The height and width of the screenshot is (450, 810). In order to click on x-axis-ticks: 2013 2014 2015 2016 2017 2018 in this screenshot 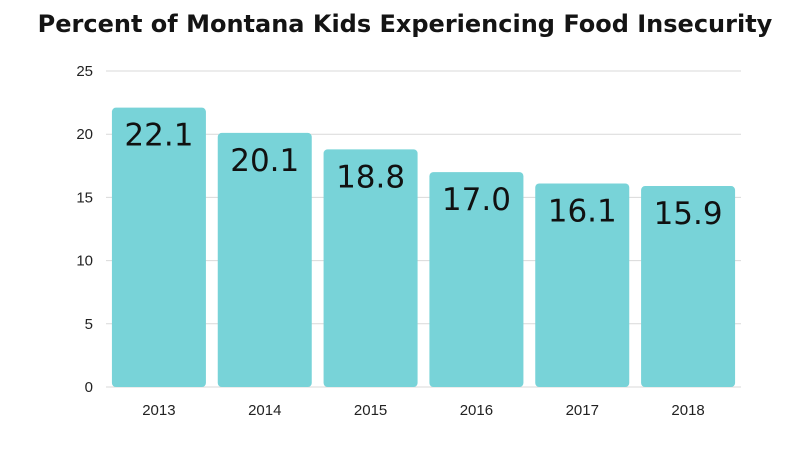, I will do `click(423, 410)`.